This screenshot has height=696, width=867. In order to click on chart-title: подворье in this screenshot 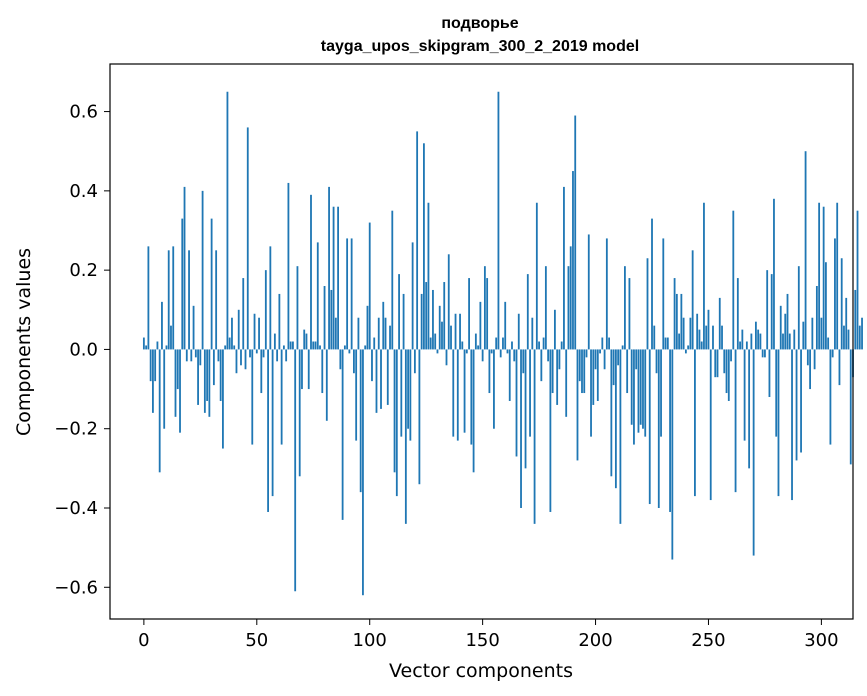, I will do `click(479, 23)`.